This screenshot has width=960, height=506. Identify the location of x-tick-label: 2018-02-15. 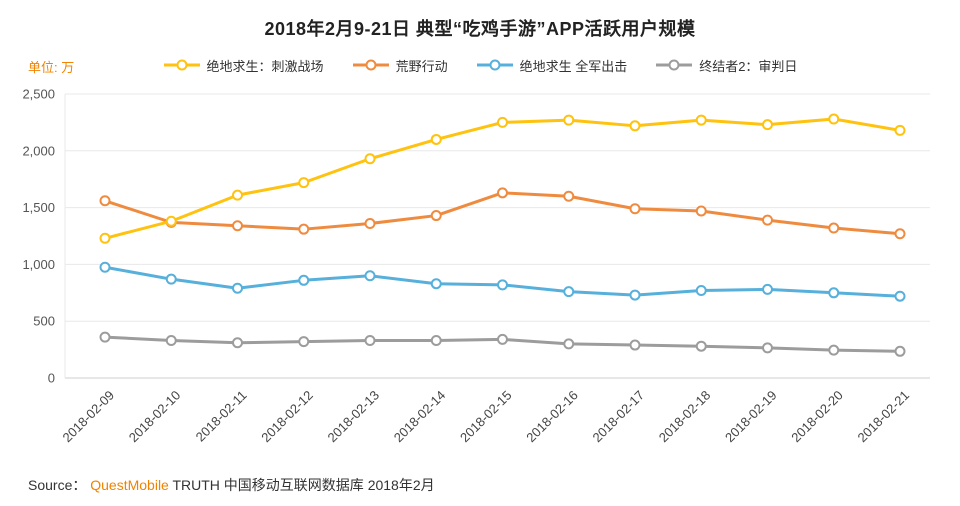
(486, 417).